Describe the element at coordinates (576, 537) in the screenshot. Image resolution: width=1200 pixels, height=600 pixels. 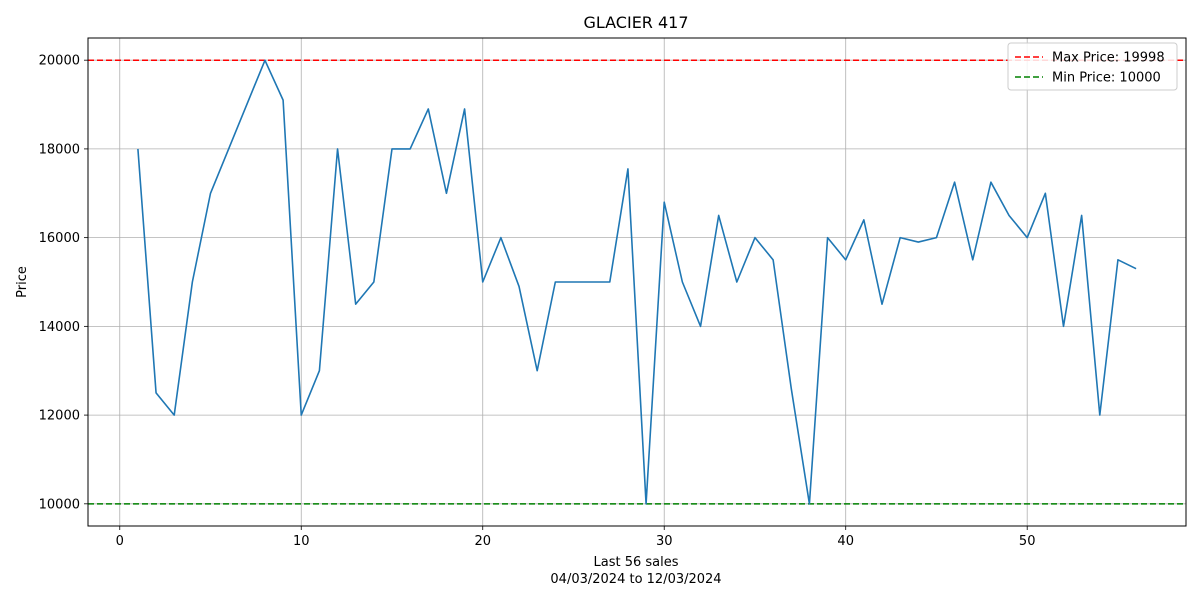
I see `x-axis-ticks: 0 10 20 30 40 50` at that location.